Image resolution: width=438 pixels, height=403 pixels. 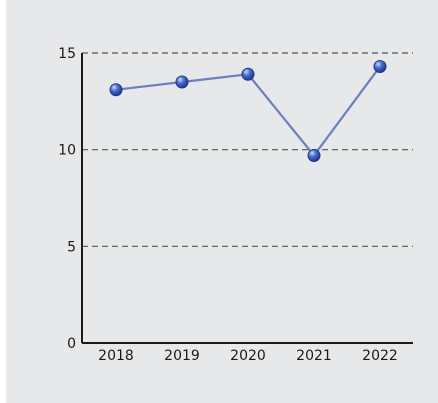 I want to click on x-tick-label: 2022, so click(x=380, y=356).